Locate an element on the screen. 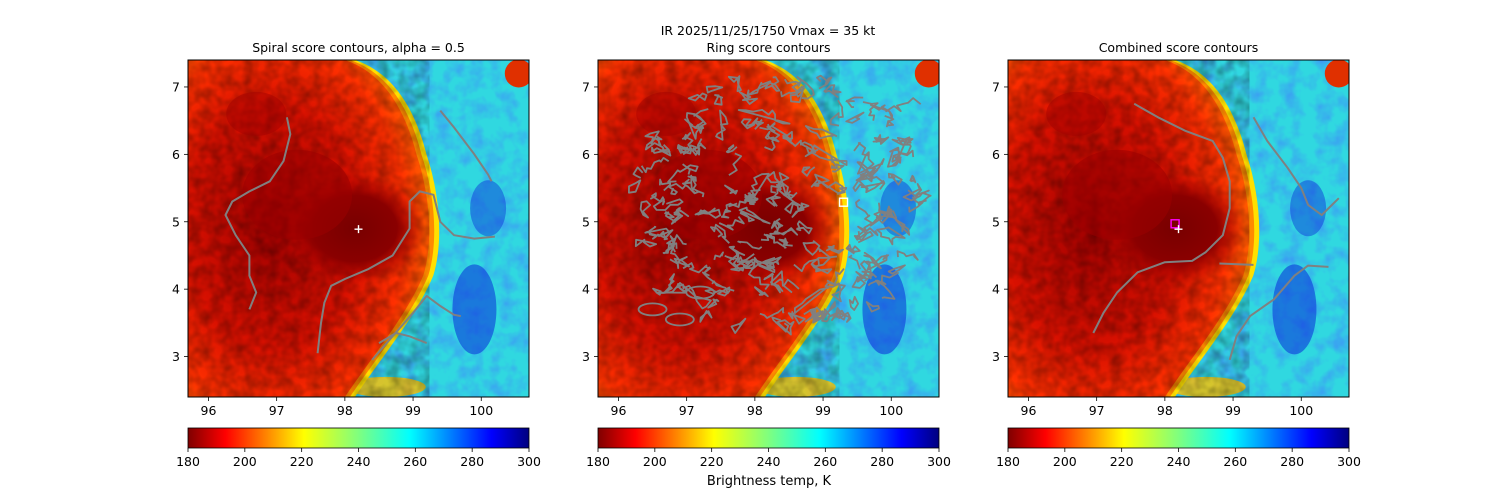  y-tick-label: 5 is located at coordinates (996, 221).